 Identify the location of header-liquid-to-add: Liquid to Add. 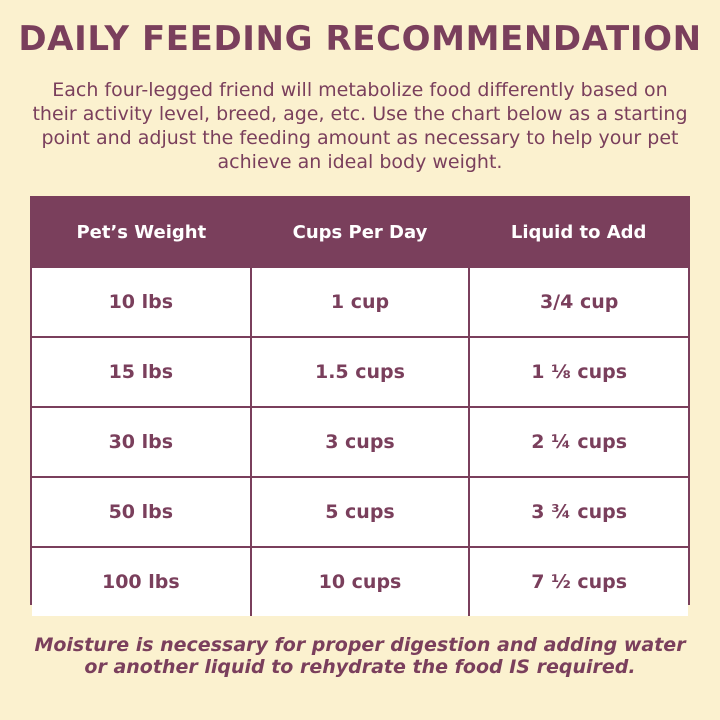
(578, 232).